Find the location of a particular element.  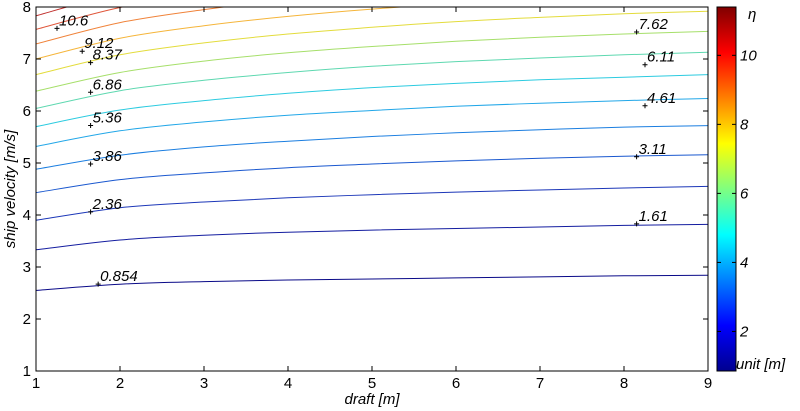

y-tick-label: 8 is located at coordinates (27, 8).